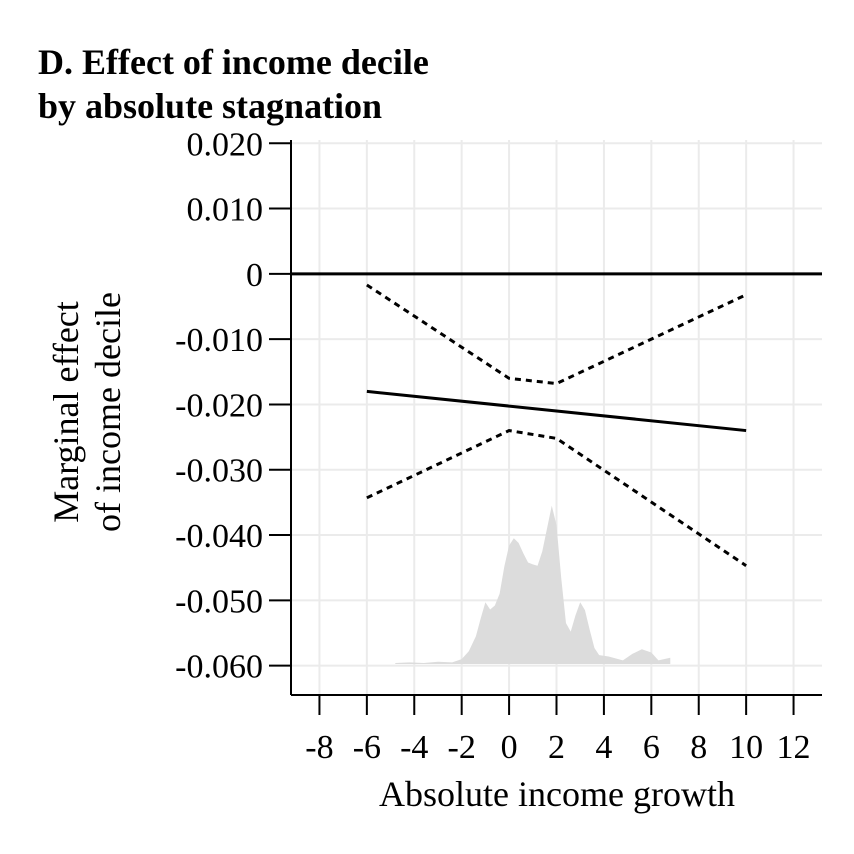 Image resolution: width=854 pixels, height=854 pixels. Describe the element at coordinates (225, 210) in the screenshot. I see `y-tick-label: 0.010` at that location.